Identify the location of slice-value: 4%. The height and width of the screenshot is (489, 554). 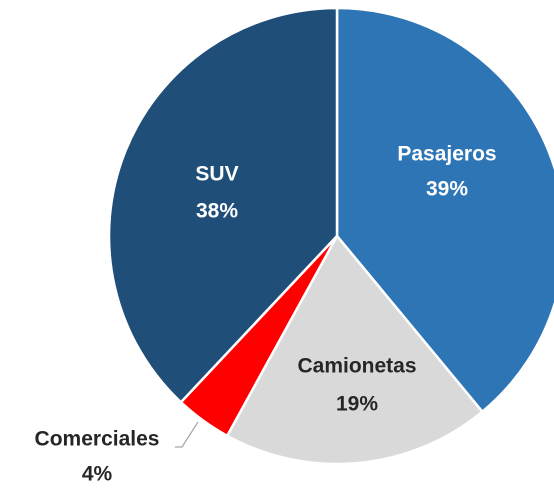
(97, 474).